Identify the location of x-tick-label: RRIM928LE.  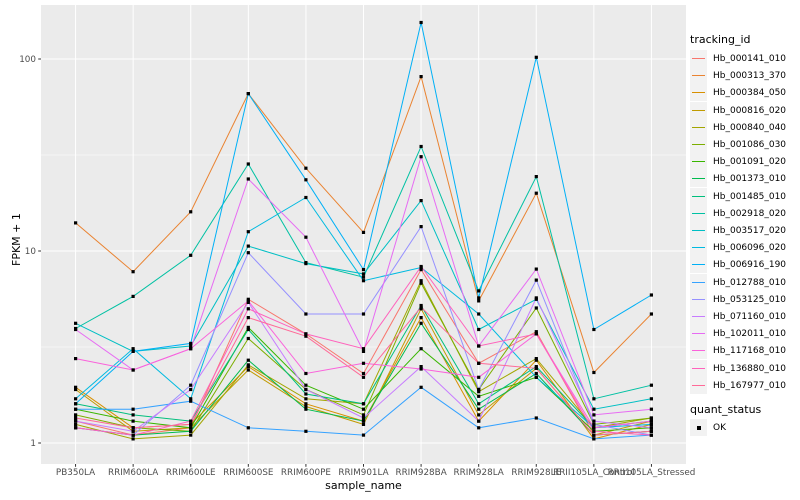
(536, 473).